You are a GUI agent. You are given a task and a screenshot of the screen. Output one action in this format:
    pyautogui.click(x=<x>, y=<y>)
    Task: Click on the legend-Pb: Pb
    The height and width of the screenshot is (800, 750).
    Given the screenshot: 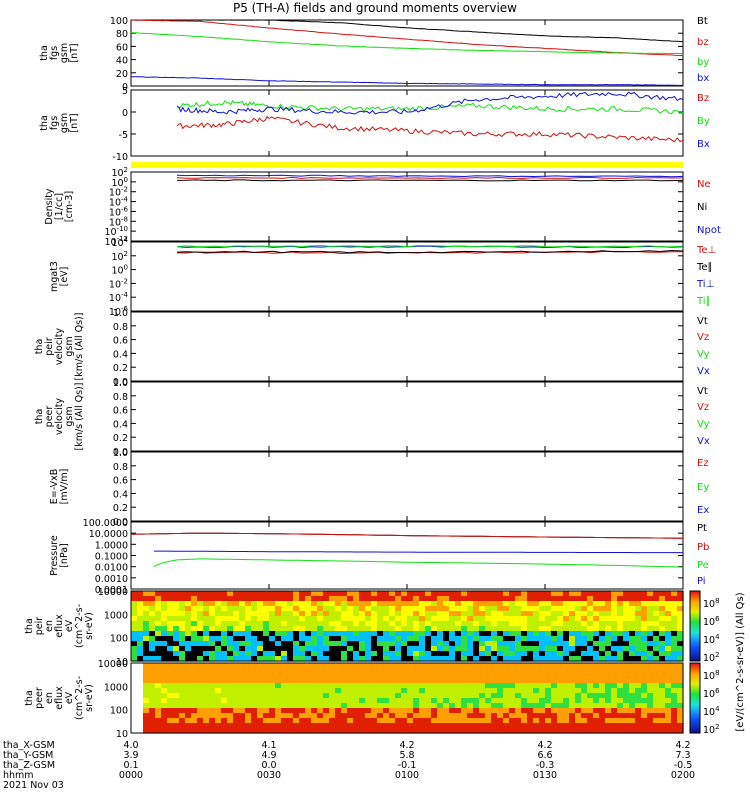 What is the action you would take?
    pyautogui.click(x=703, y=547)
    